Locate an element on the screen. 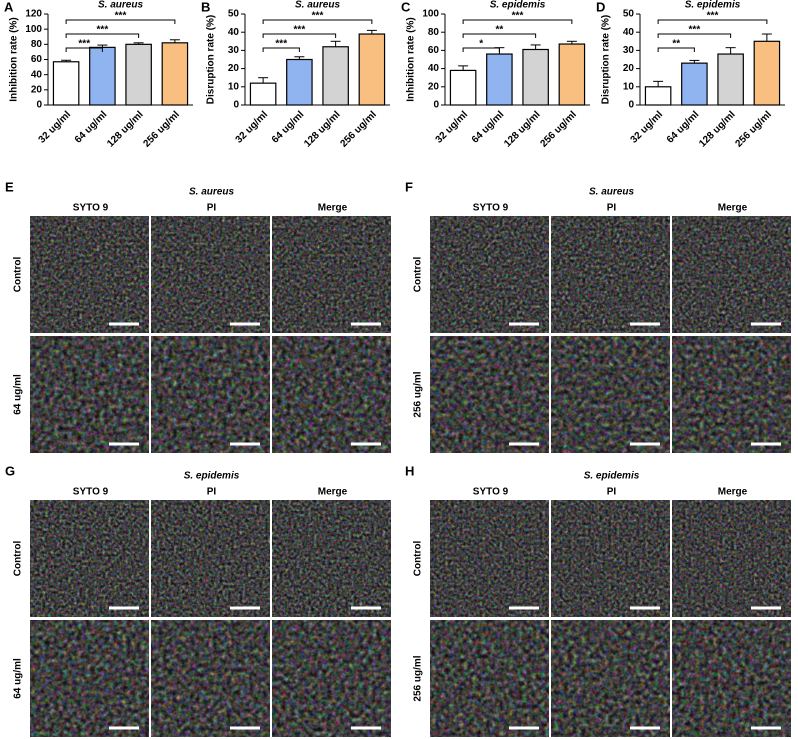 This screenshot has width=798, height=739. significance-label: * is located at coordinates (481, 44).